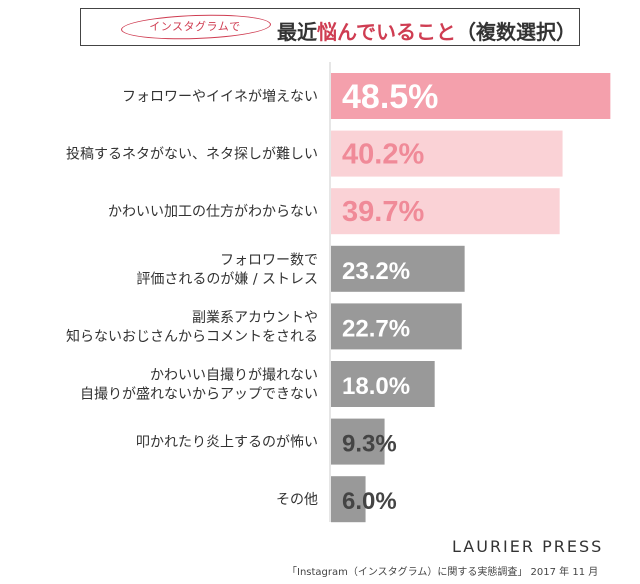 The height and width of the screenshot is (584, 640). What do you see at coordinates (192, 155) in the screenshot?
I see `category-label-2: 投稿するネタがない、ネタ探しが難しい` at bounding box center [192, 155].